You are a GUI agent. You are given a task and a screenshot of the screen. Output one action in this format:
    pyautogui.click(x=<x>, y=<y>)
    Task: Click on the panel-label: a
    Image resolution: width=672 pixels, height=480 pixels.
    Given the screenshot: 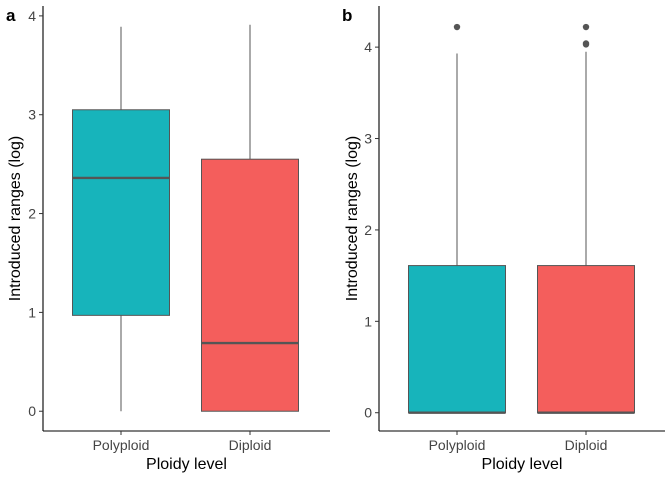 What is the action you would take?
    pyautogui.click(x=11, y=15)
    